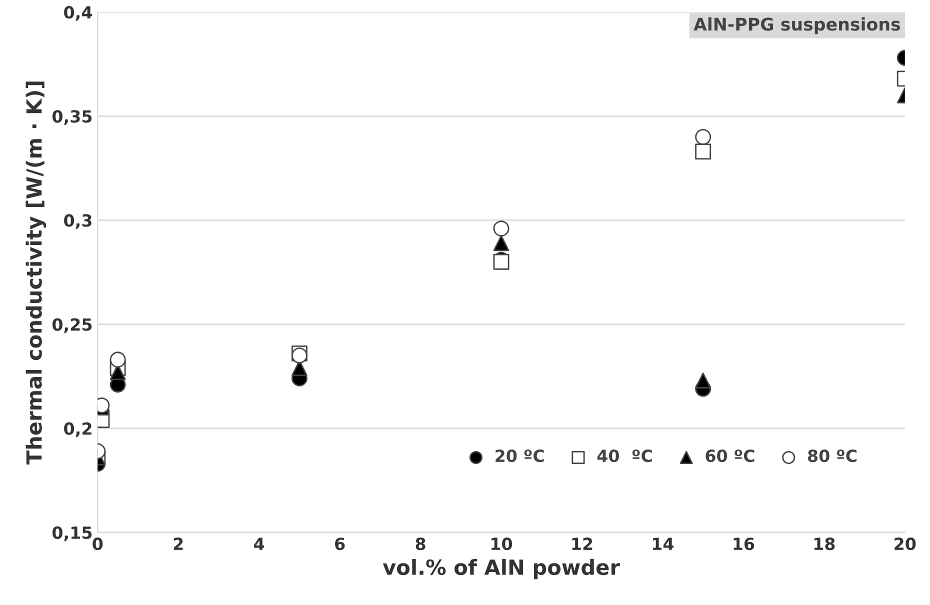 This screenshot has width=930, height=605. What do you see at coordinates (72, 534) in the screenshot?
I see `y-tick-label: 0,15` at bounding box center [72, 534].